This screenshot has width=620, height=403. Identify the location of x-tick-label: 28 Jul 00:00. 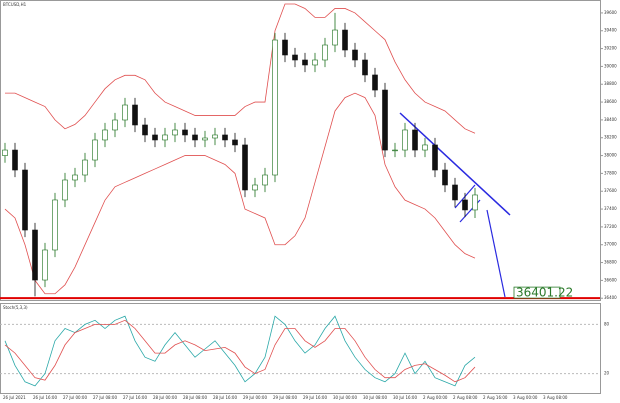
(165, 397).